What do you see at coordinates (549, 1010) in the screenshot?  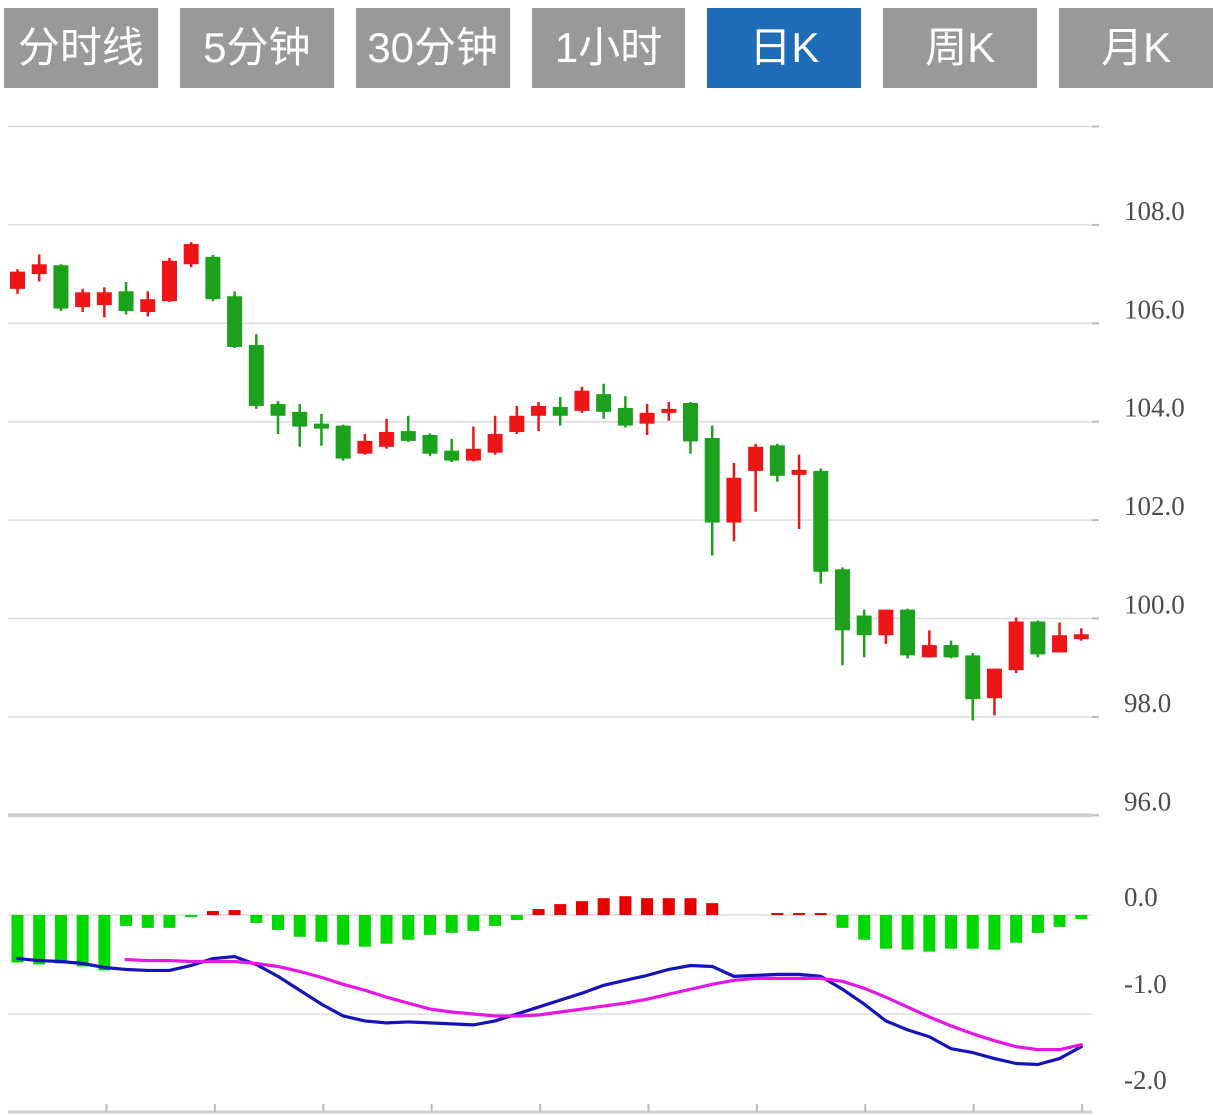 I see `dif-line` at bounding box center [549, 1010].